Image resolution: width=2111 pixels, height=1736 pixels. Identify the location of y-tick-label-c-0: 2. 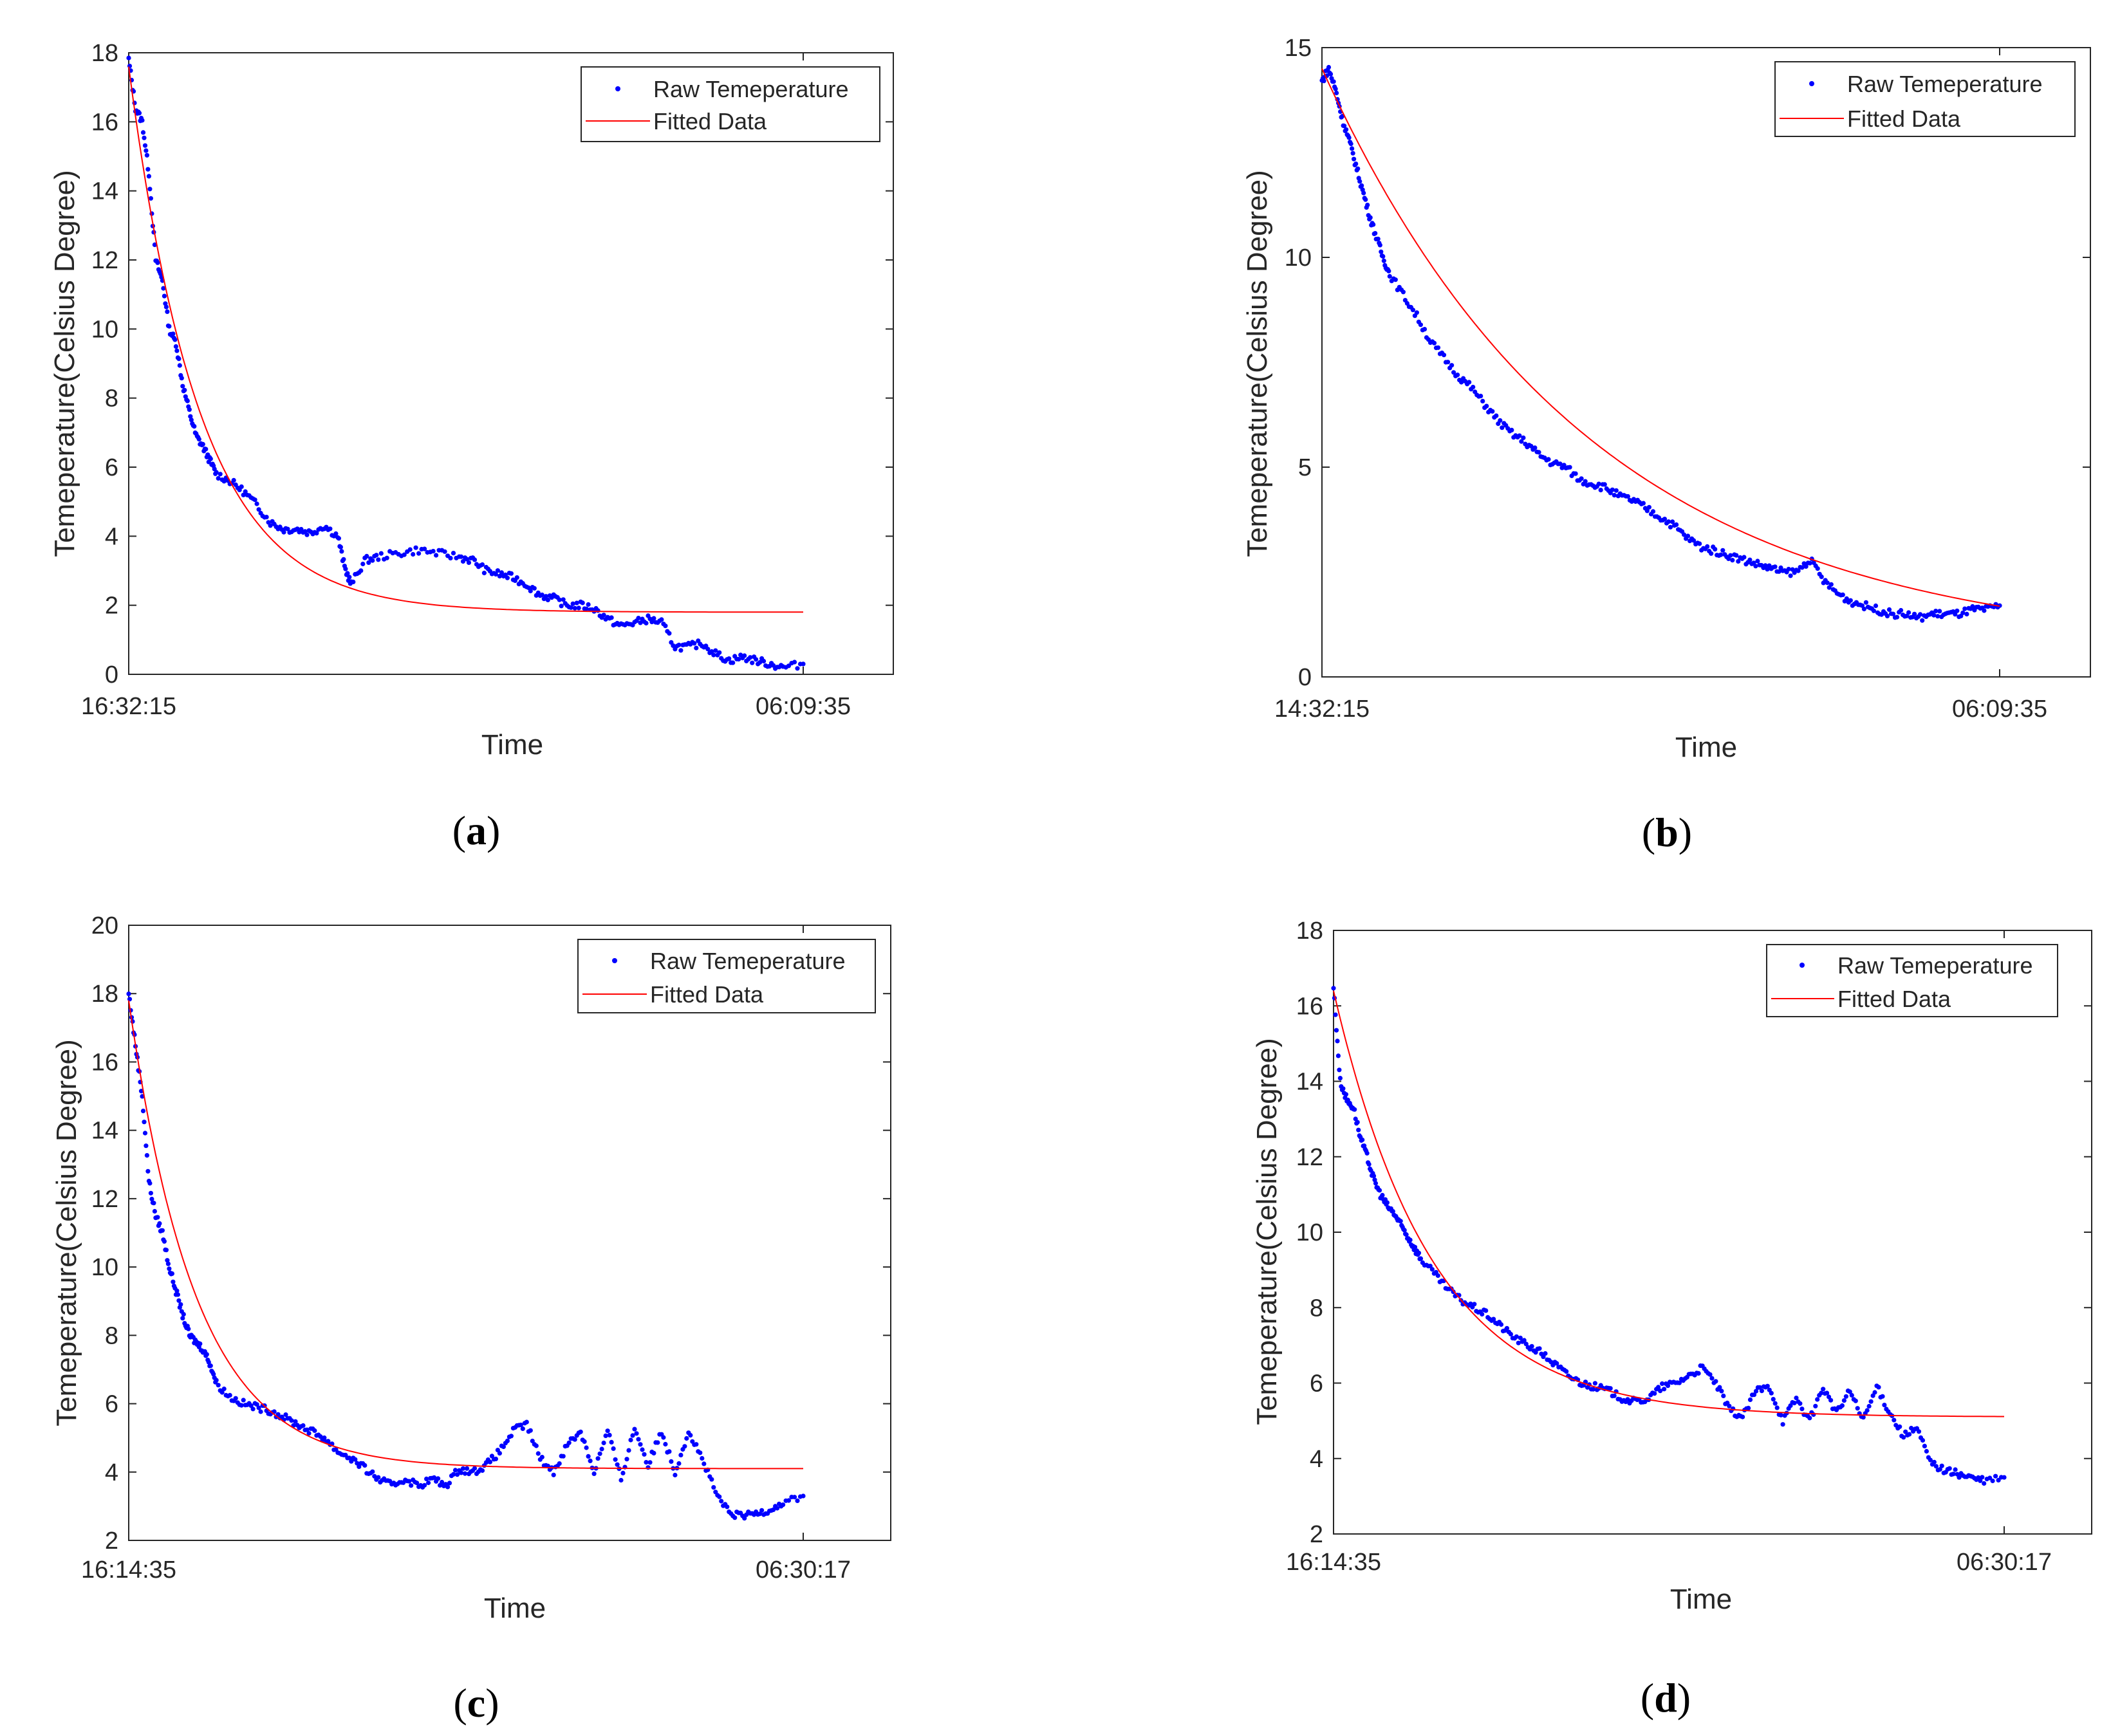
(111, 1541).